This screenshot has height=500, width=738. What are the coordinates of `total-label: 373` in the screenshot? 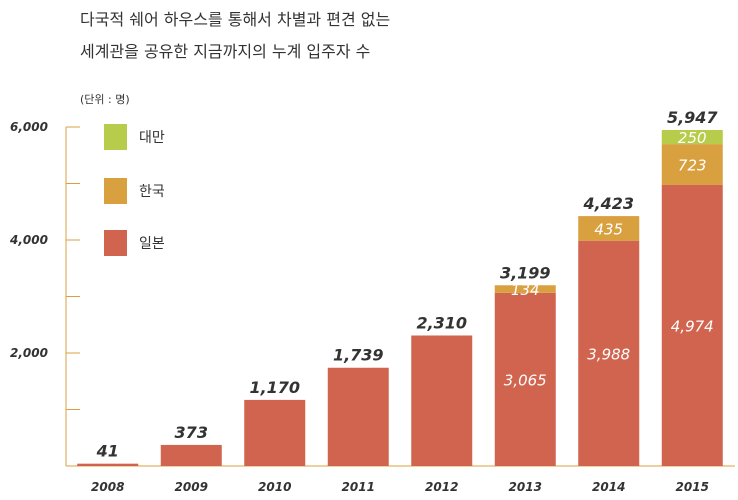 It's located at (191, 432).